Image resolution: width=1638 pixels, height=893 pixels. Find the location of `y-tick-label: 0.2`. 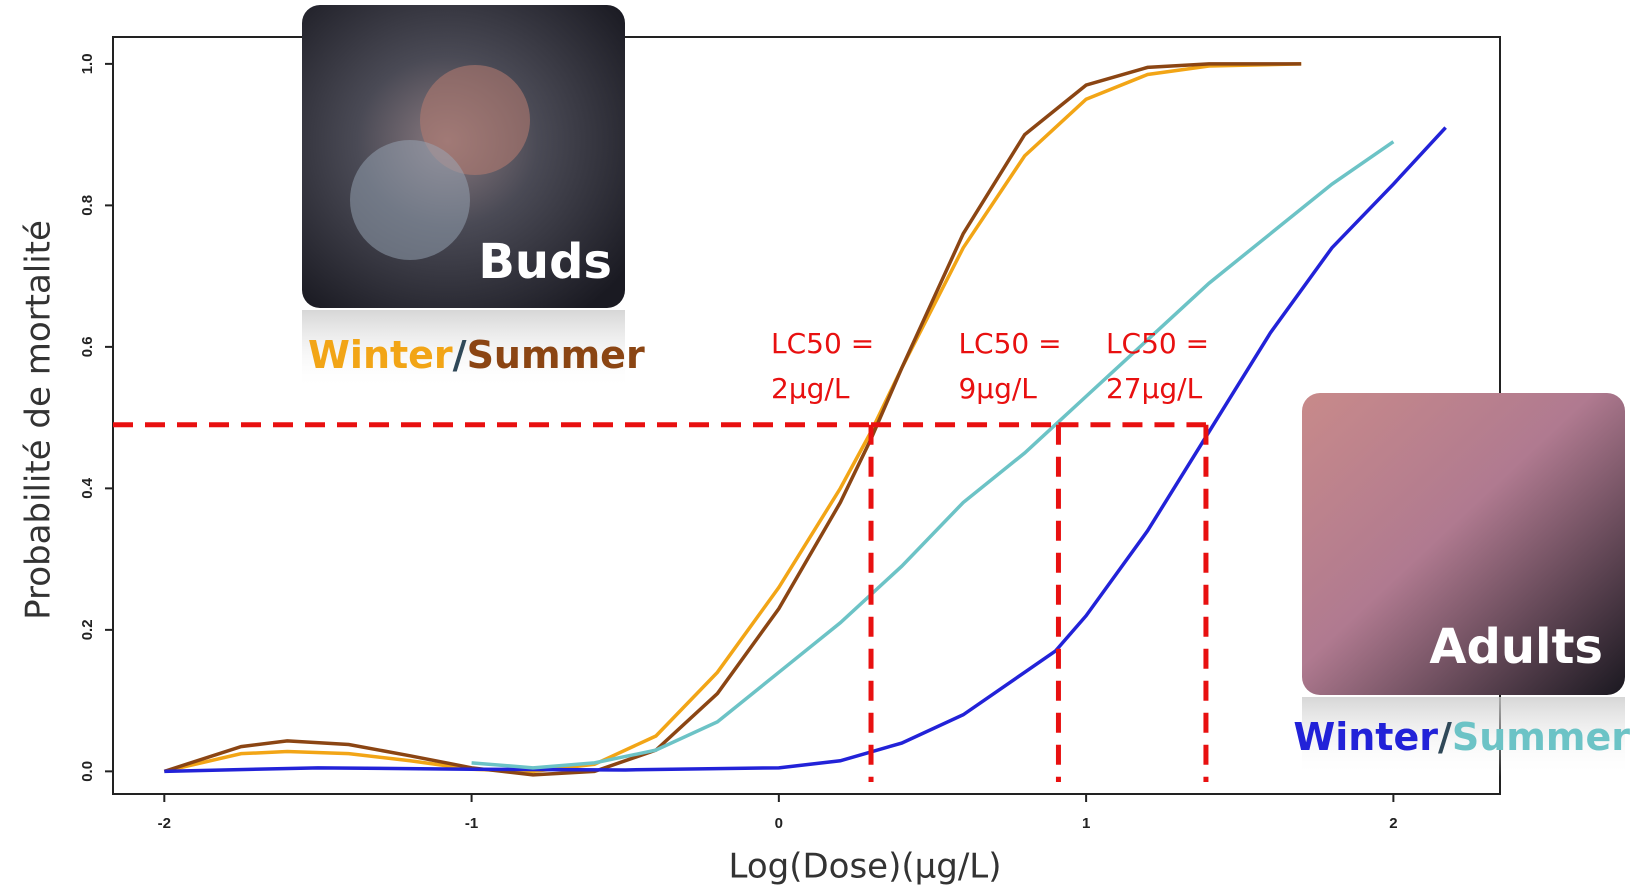

y-tick-label: 0.2 is located at coordinates (87, 629).